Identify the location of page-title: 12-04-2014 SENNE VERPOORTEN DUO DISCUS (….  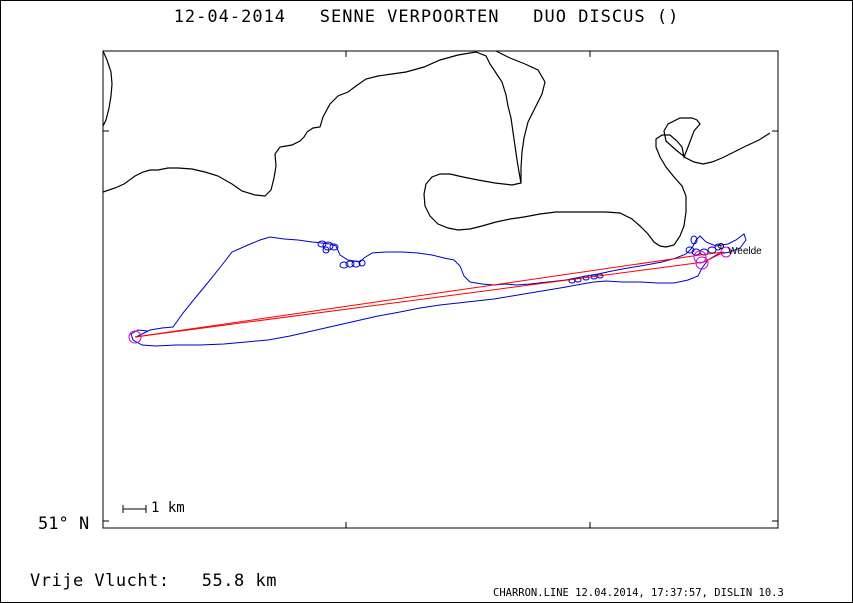
(426, 17).